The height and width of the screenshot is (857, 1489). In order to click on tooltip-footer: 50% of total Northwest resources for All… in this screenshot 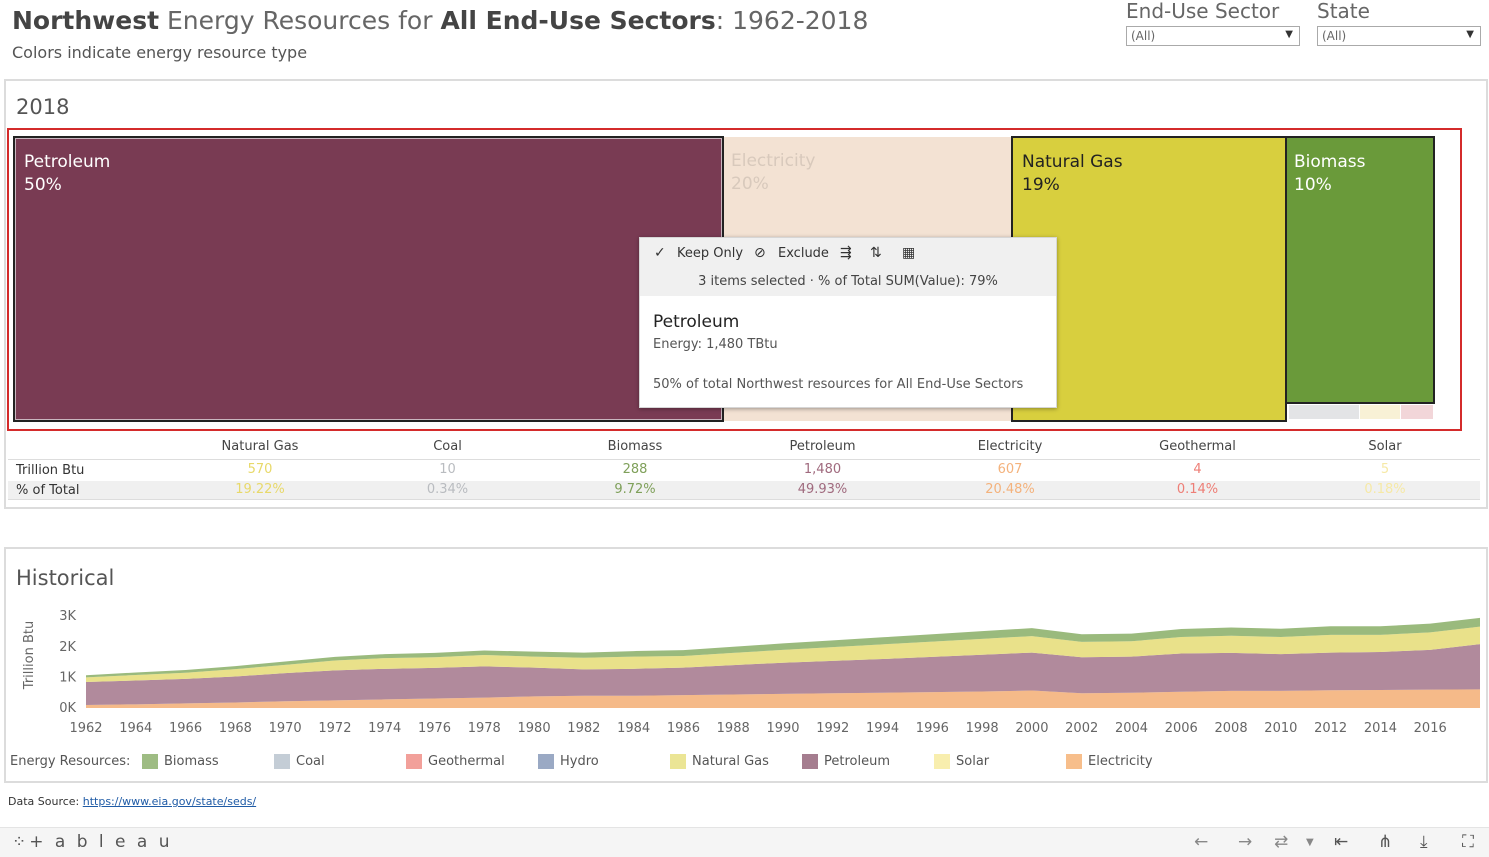, I will do `click(838, 384)`.